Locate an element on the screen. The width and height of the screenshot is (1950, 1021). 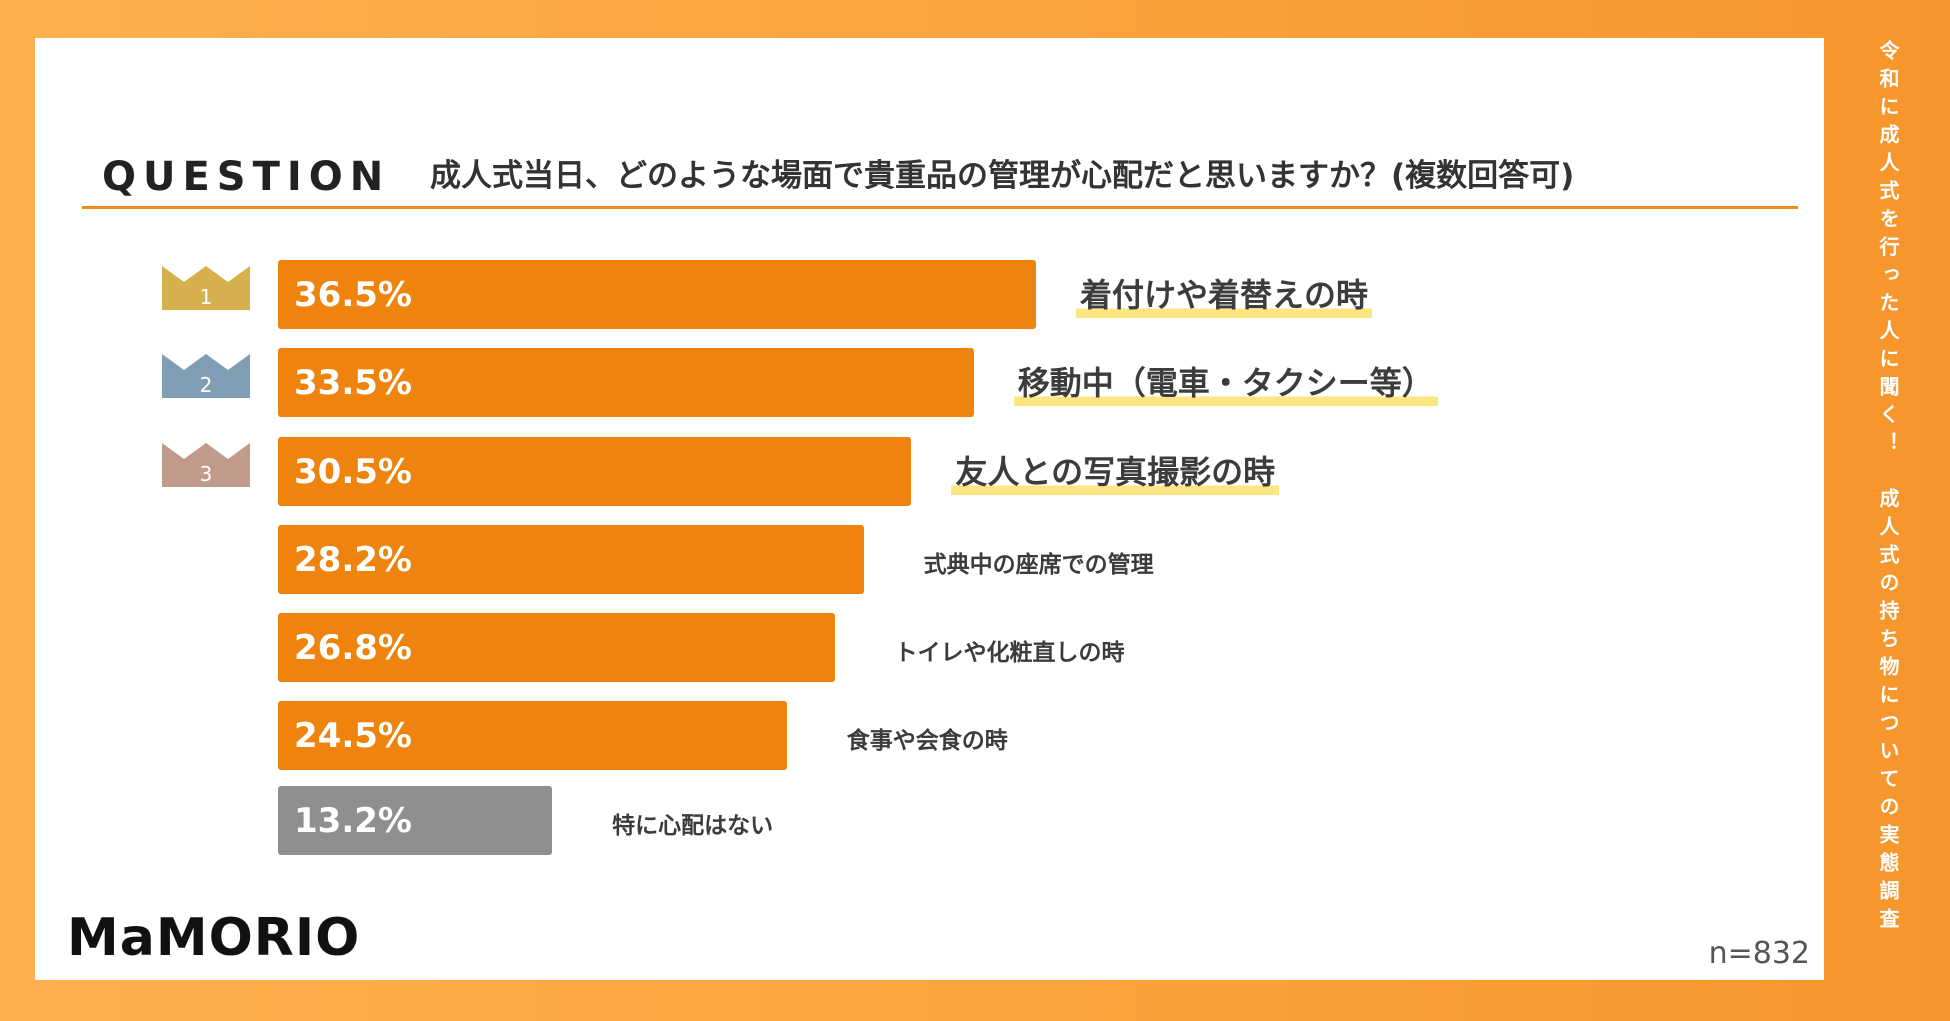
rank-number: 3 is located at coordinates (206, 474).